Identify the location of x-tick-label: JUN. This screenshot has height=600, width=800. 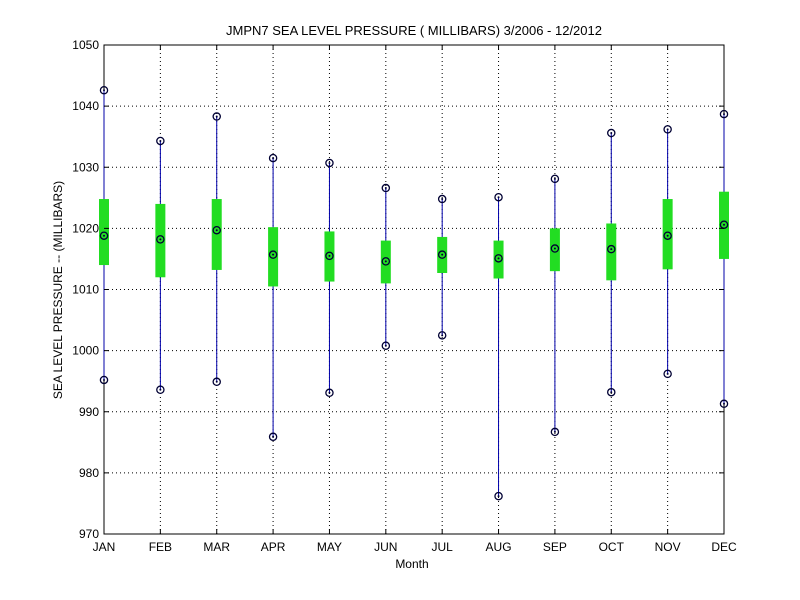
(385, 547).